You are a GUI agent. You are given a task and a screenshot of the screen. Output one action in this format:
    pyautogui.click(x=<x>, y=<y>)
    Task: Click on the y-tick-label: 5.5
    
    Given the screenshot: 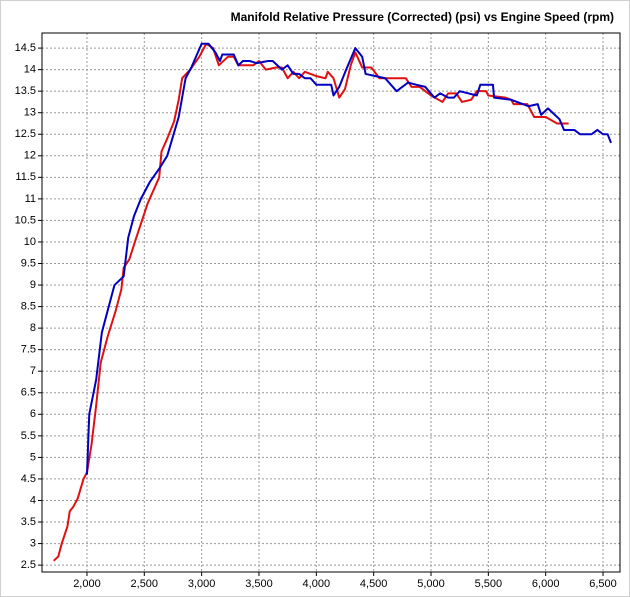 What is the action you would take?
    pyautogui.click(x=28, y=436)
    